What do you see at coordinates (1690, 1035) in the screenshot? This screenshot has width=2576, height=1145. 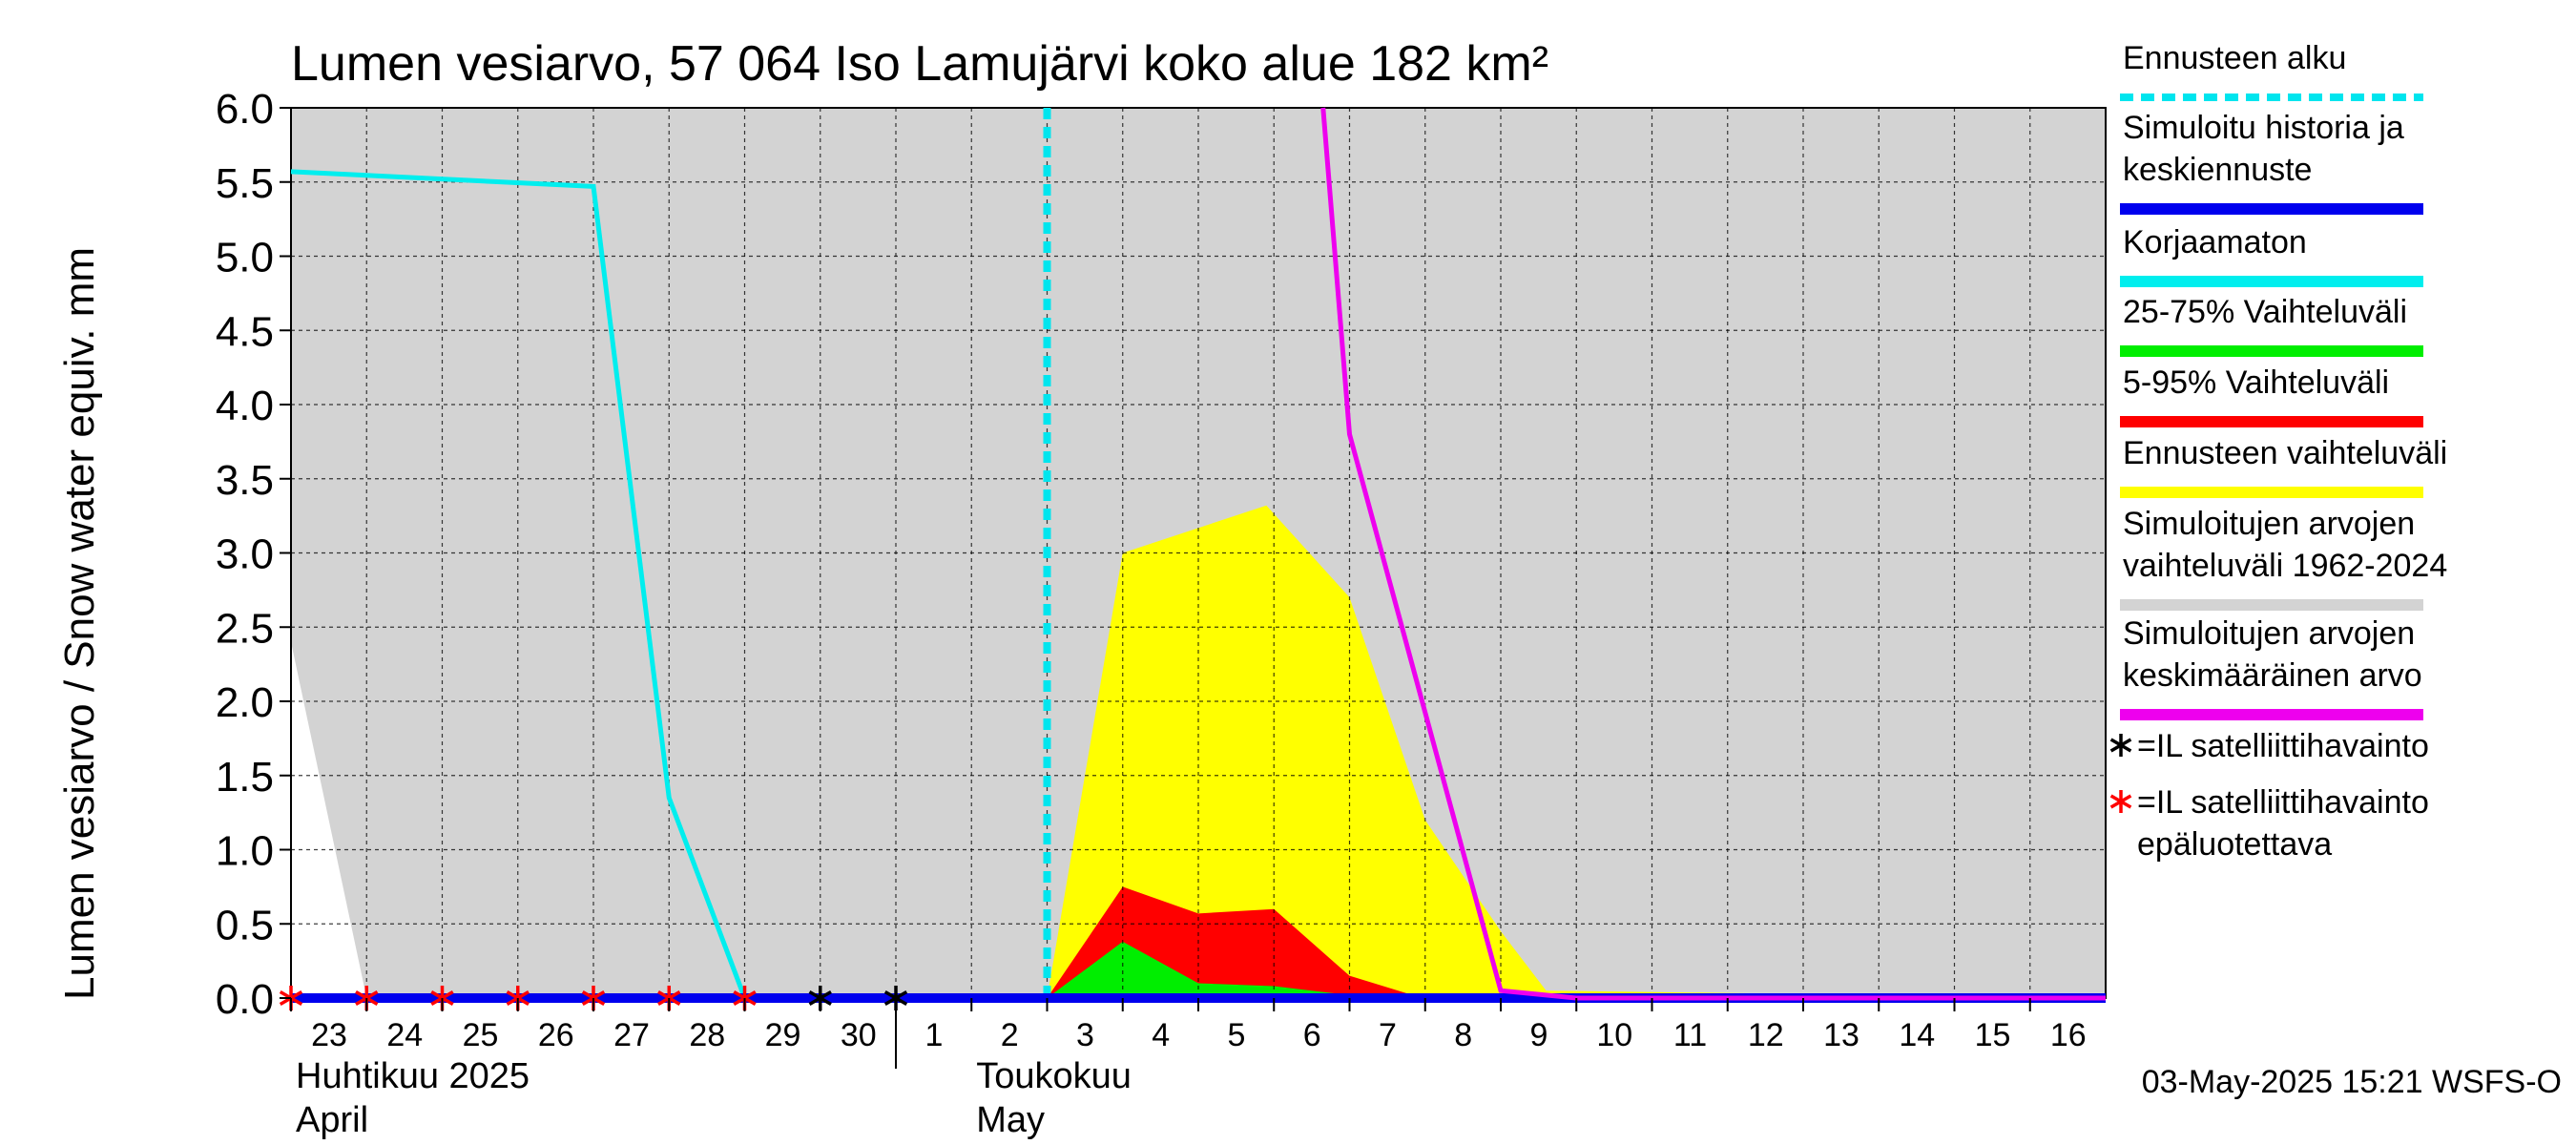 I see `x-tick-label: 11` at bounding box center [1690, 1035].